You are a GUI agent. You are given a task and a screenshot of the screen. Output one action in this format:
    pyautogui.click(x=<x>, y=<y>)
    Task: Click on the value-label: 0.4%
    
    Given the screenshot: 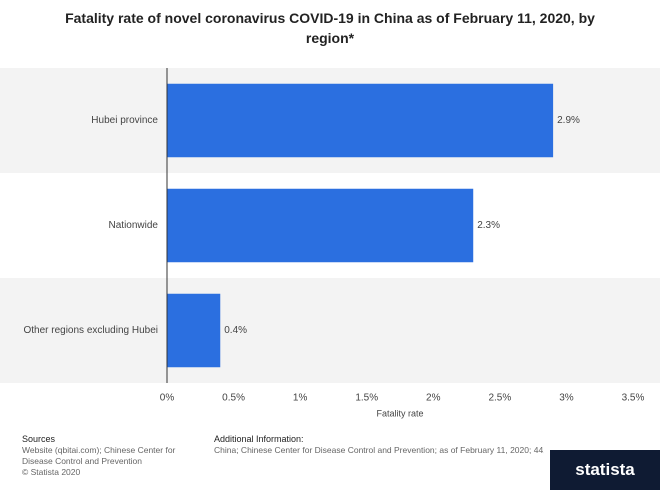 What is the action you would take?
    pyautogui.click(x=235, y=330)
    